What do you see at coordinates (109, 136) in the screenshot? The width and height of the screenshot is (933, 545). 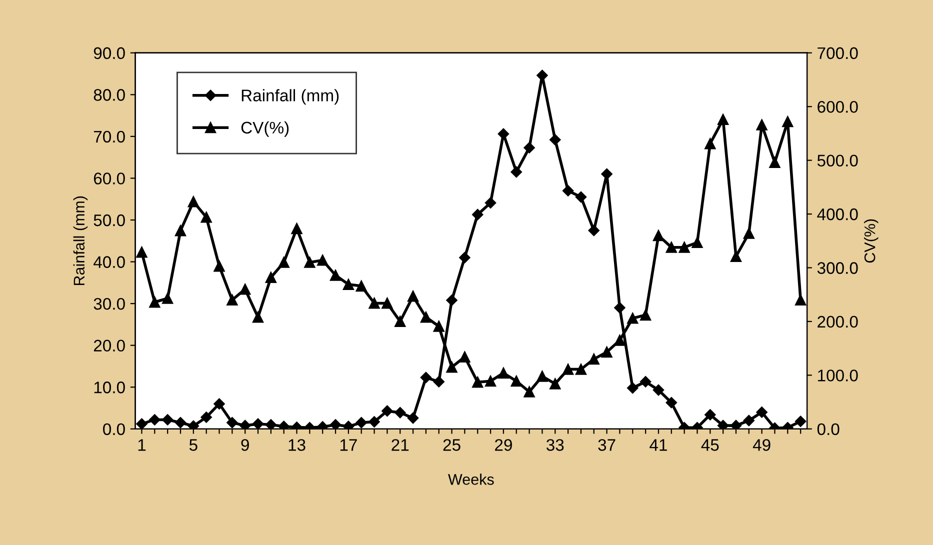 I see `y-tick-label: 70.0` at bounding box center [109, 136].